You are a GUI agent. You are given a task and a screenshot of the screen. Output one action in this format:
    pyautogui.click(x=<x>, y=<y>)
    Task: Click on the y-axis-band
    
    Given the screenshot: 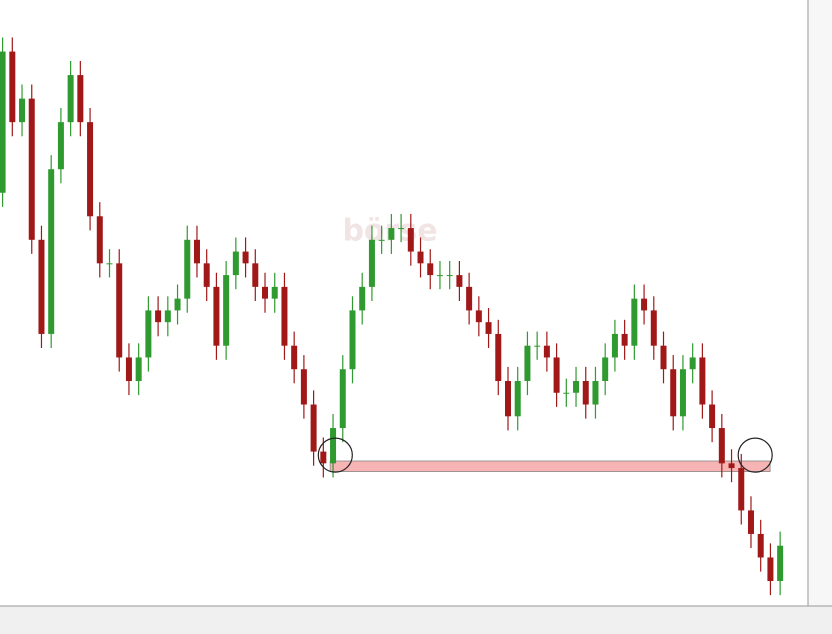 What is the action you would take?
    pyautogui.click(x=820, y=303)
    